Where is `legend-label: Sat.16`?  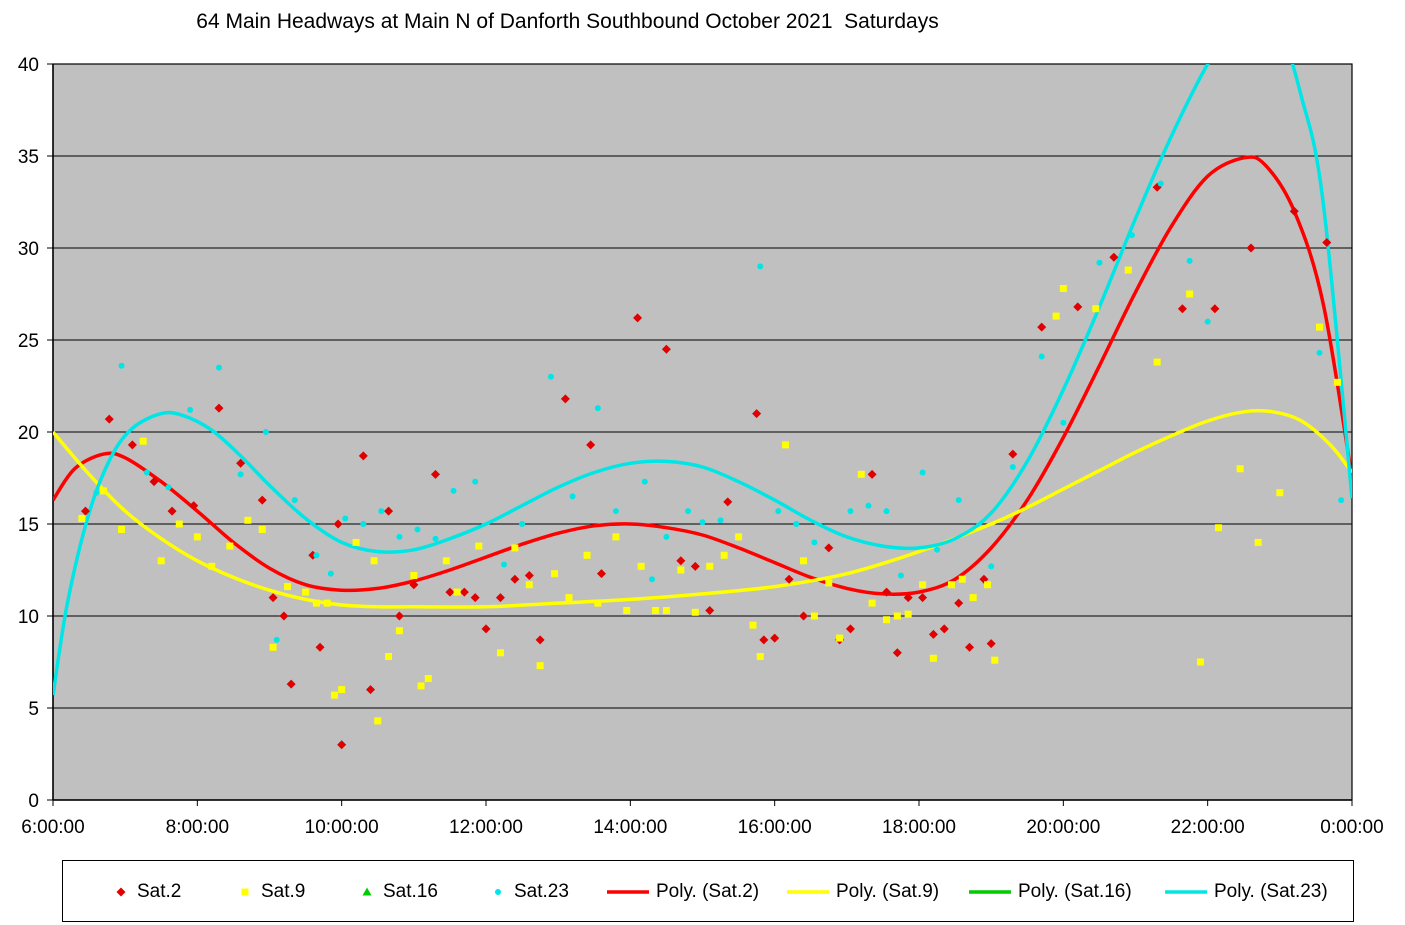 legend-label: Sat.16 is located at coordinates (410, 891).